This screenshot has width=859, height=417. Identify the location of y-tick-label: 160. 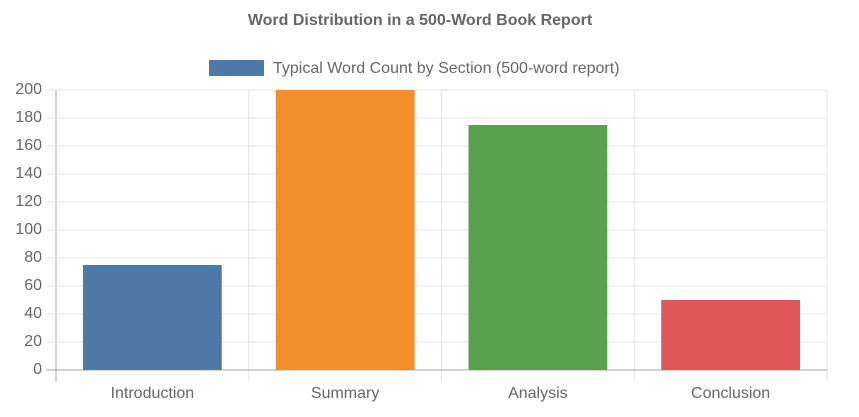
(28, 145).